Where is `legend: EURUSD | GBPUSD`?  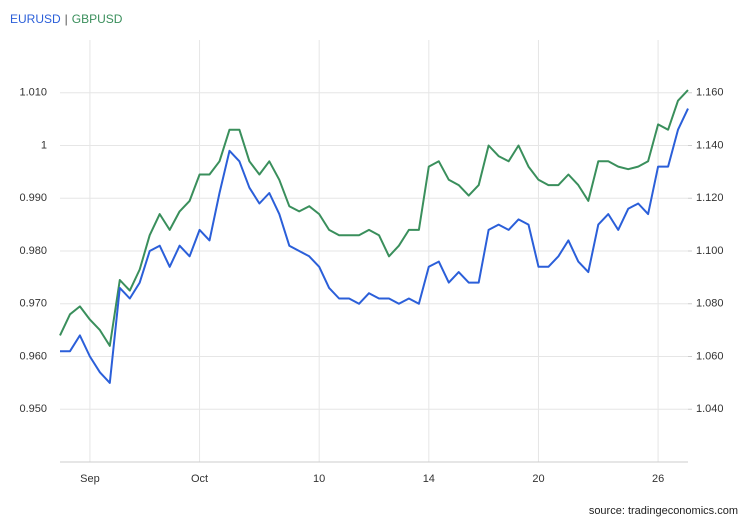
legend: EURUSD | GBPUSD is located at coordinates (66, 19).